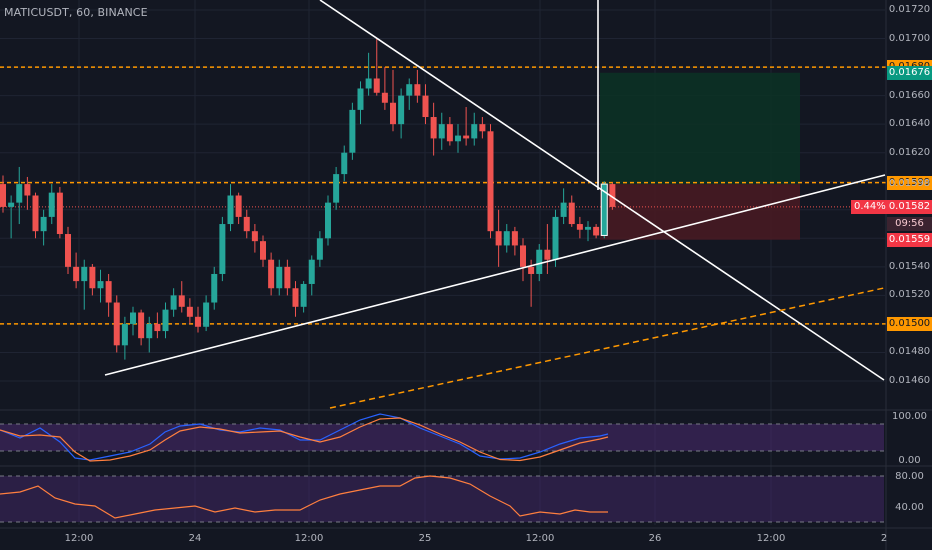 The height and width of the screenshot is (550, 932). What do you see at coordinates (909, 416) in the screenshot?
I see `stoch-axis-label: 100.00` at bounding box center [909, 416].